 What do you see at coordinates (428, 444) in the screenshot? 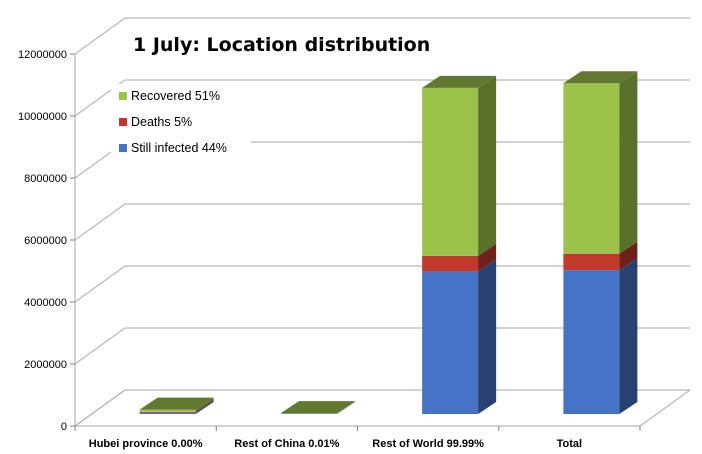
I see `x-category-label: Rest of World 99.99%` at bounding box center [428, 444].